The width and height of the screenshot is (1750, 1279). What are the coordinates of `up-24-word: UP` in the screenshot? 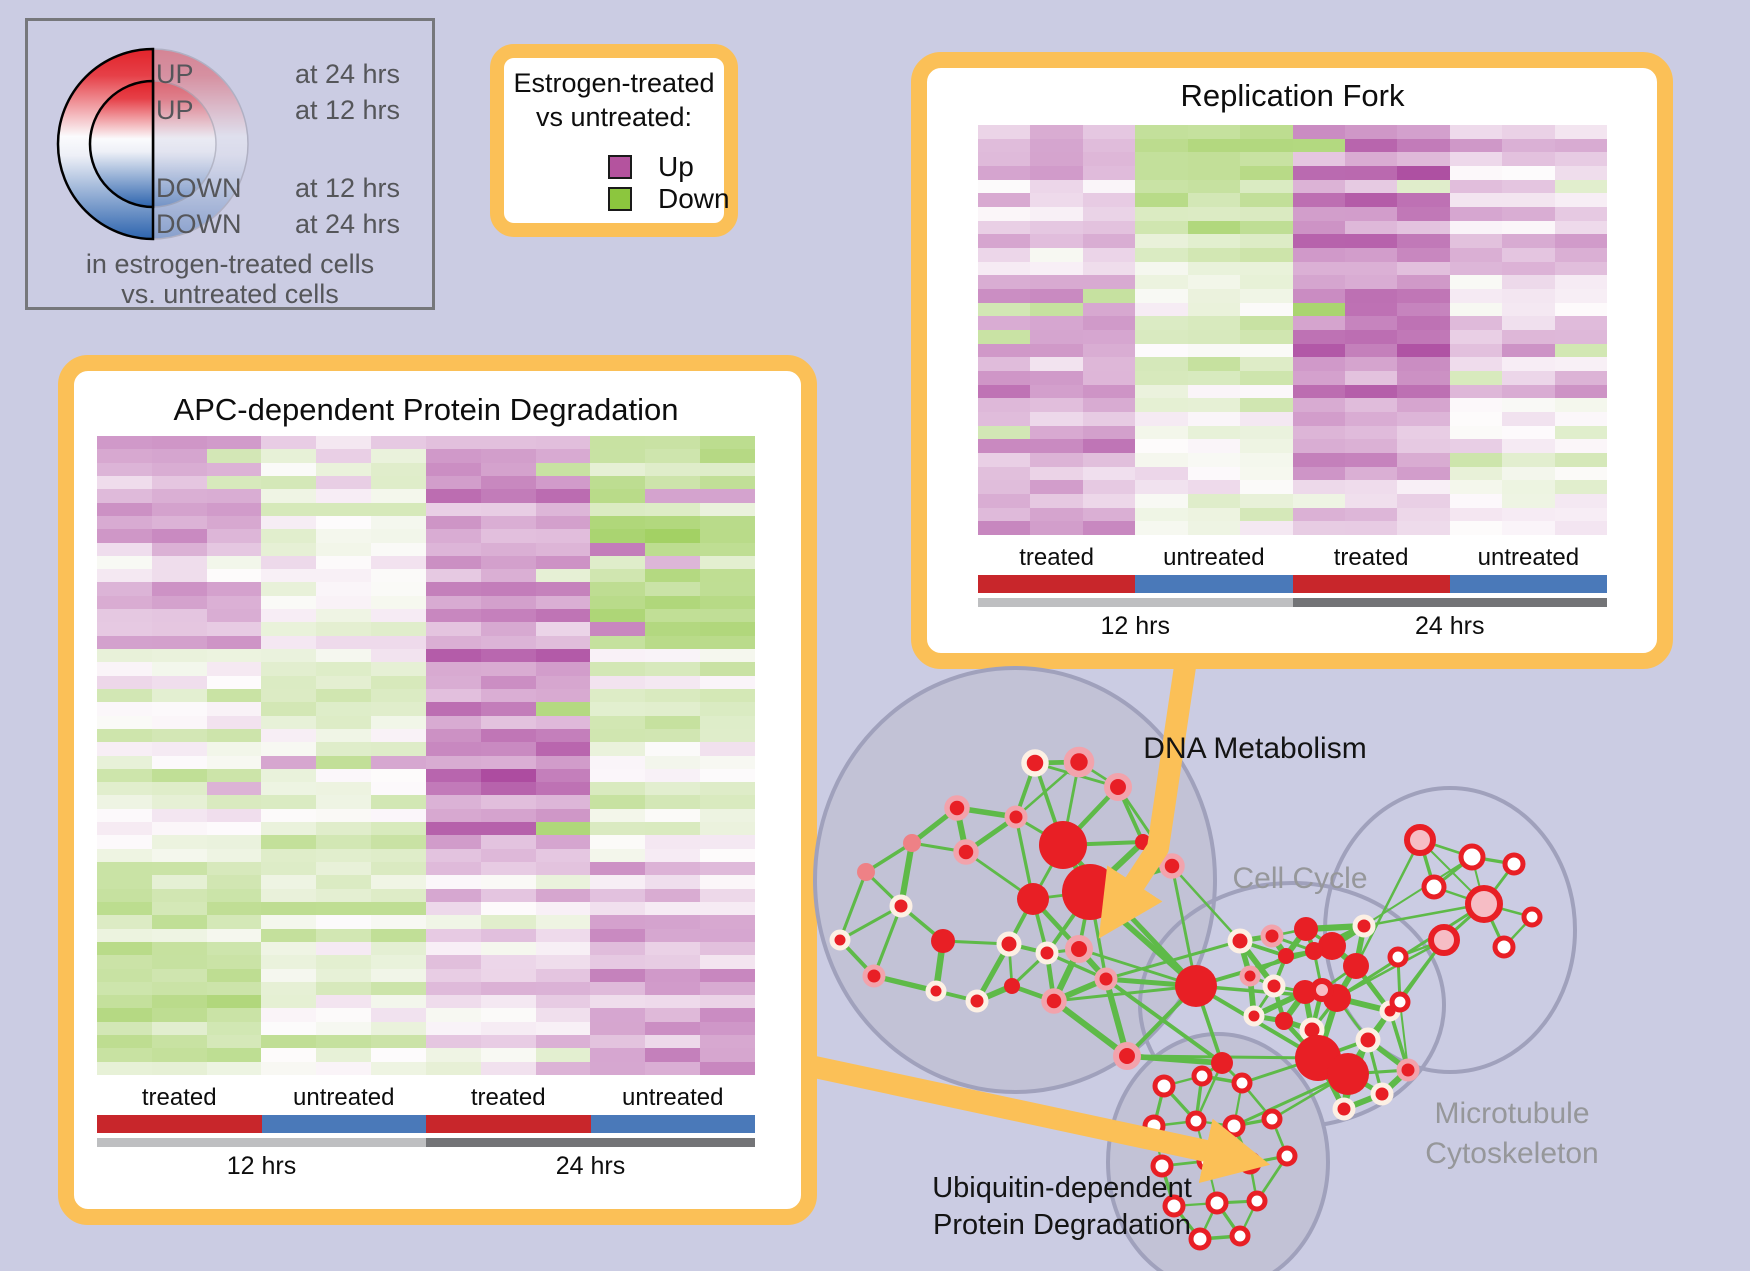 It's located at (175, 74).